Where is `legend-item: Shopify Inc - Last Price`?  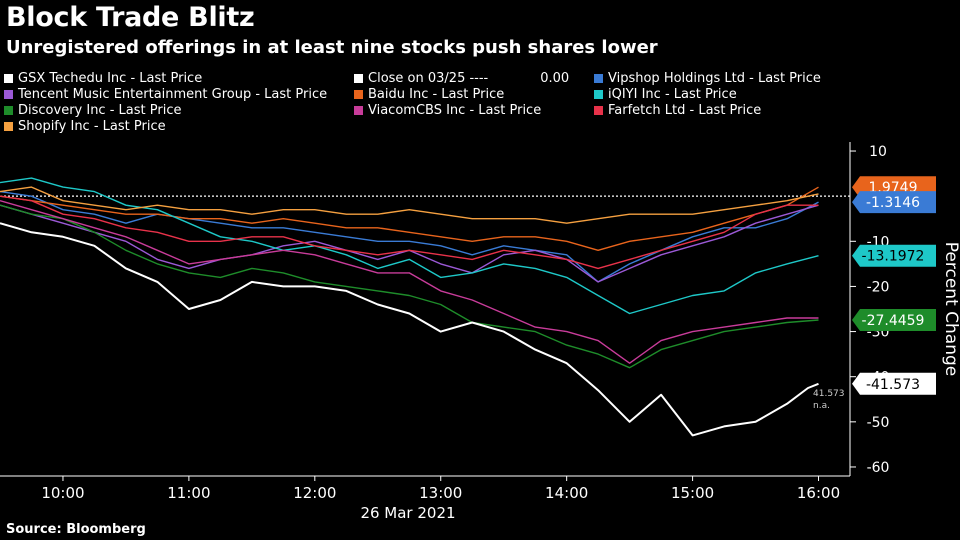 legend-item: Shopify Inc - Last Price is located at coordinates (85, 126).